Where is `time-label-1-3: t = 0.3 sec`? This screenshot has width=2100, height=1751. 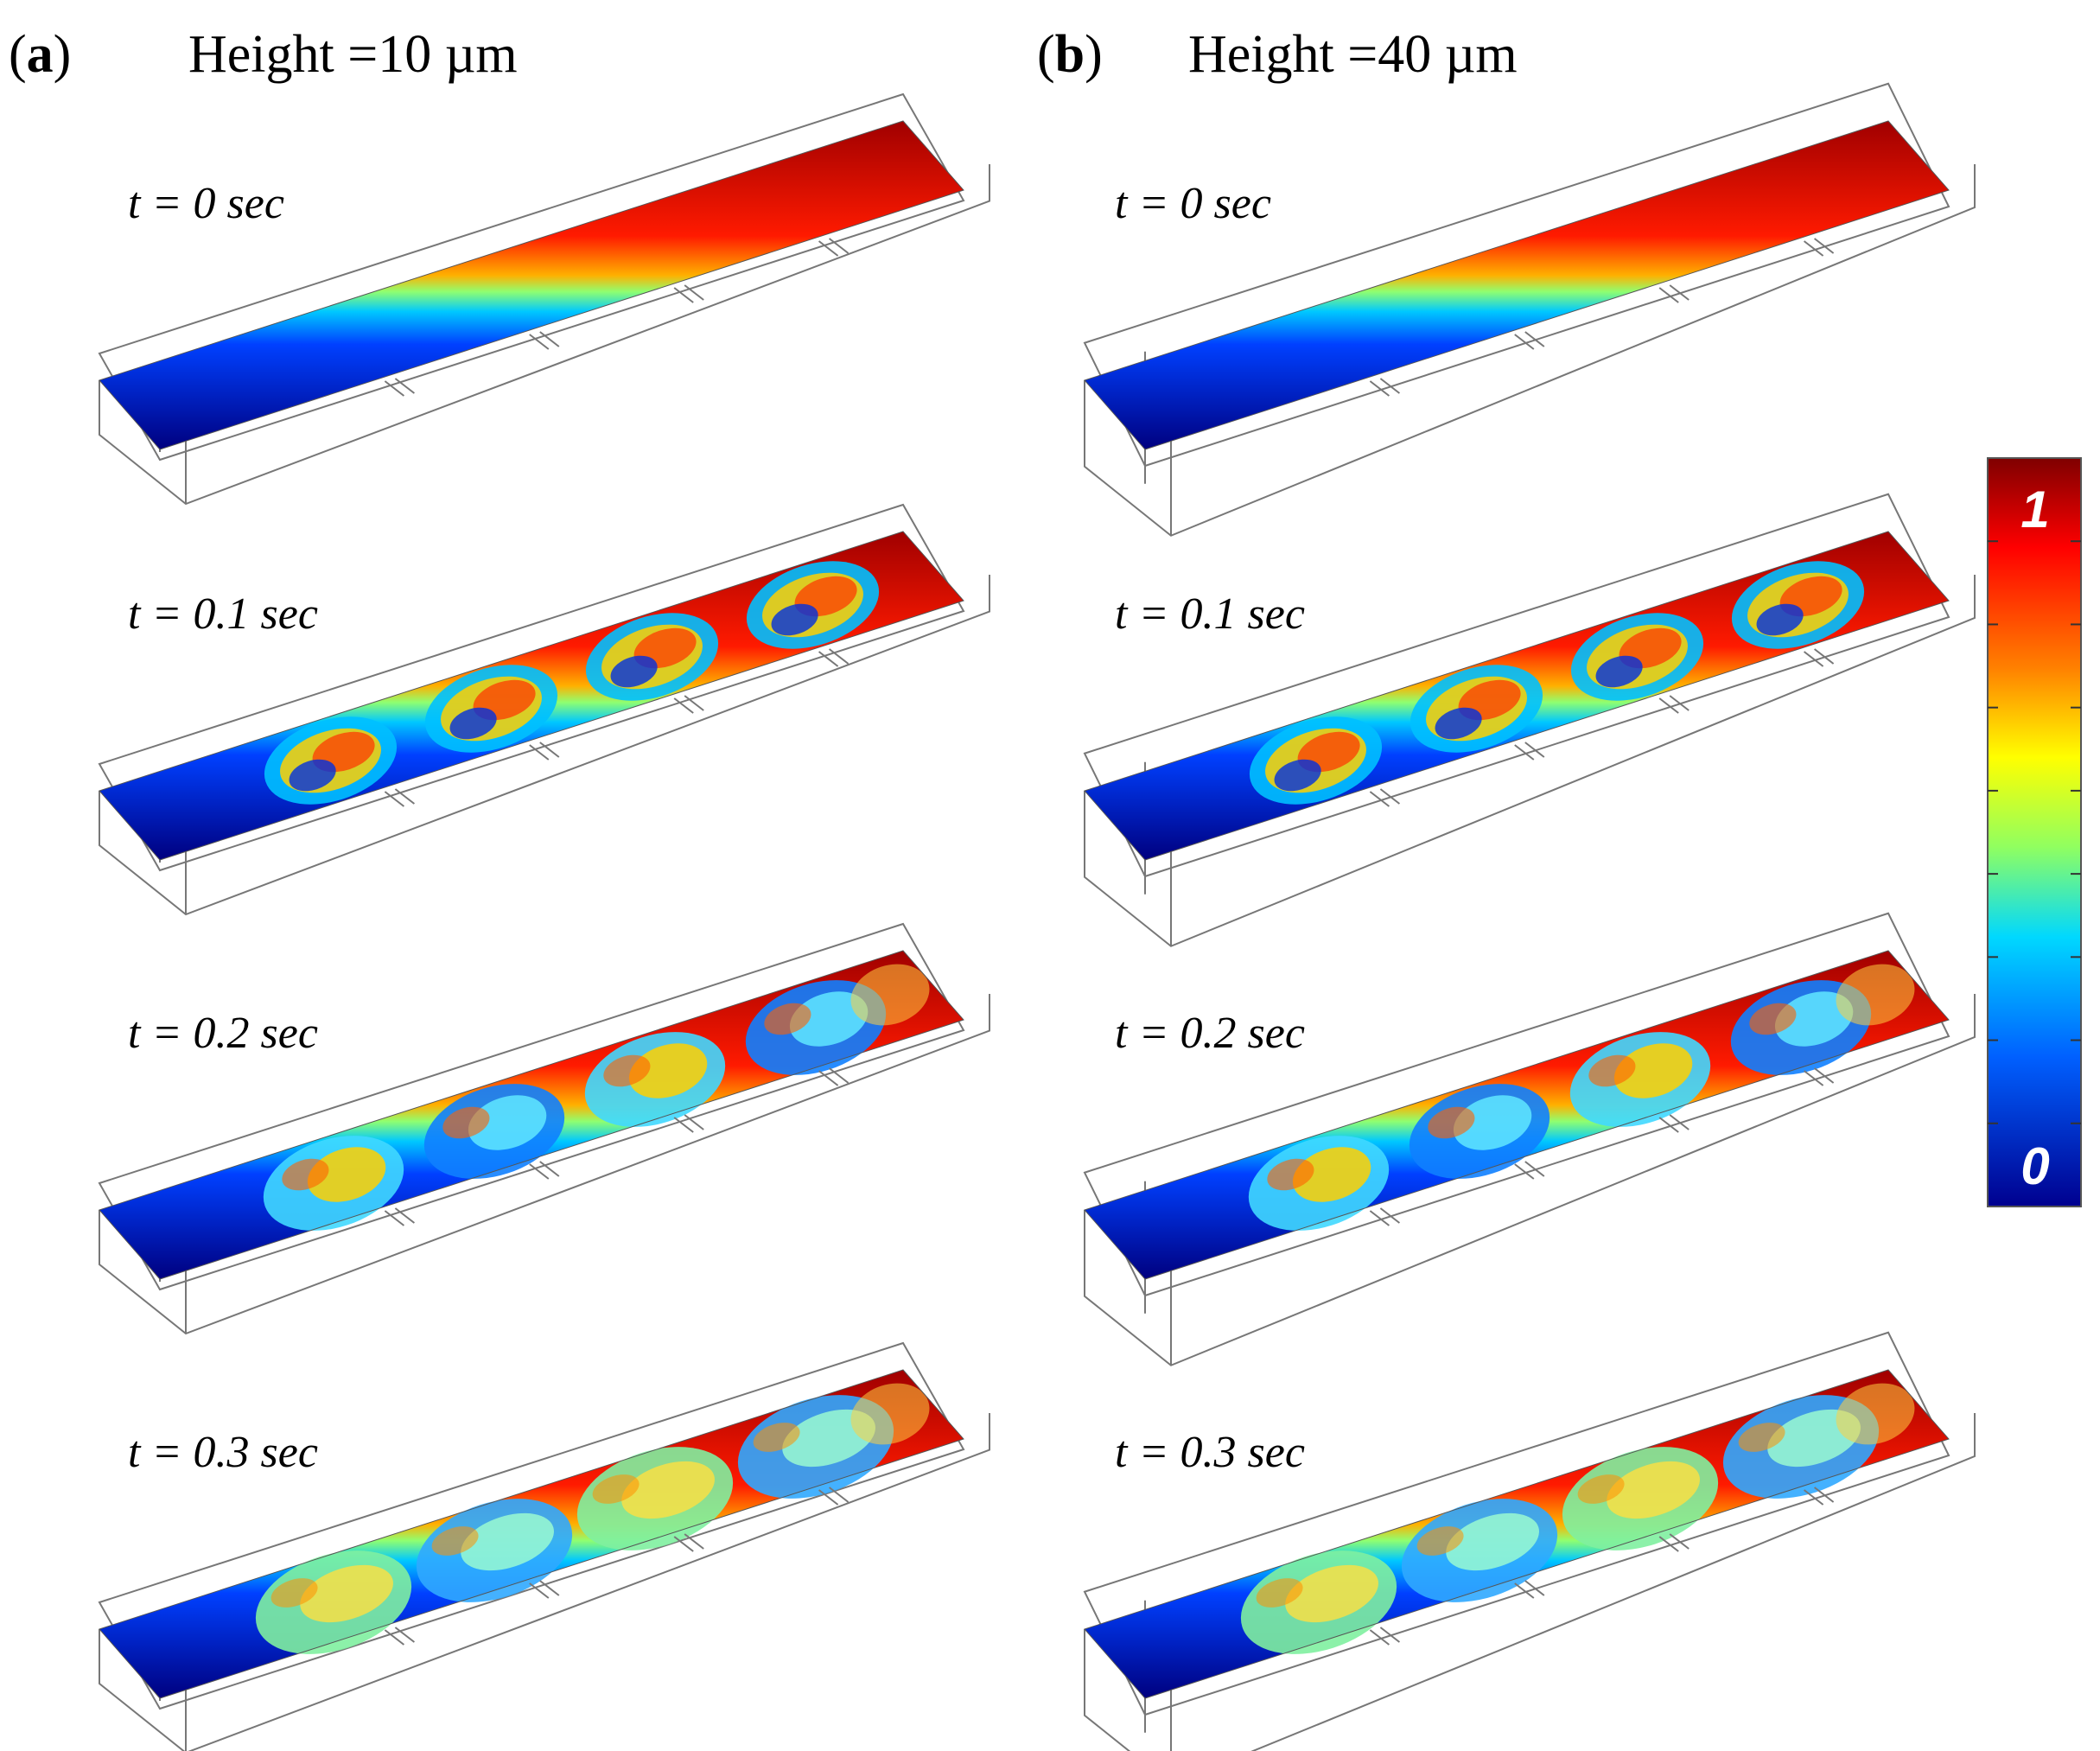 time-label-1-3: t = 0.3 sec is located at coordinates (1210, 1452).